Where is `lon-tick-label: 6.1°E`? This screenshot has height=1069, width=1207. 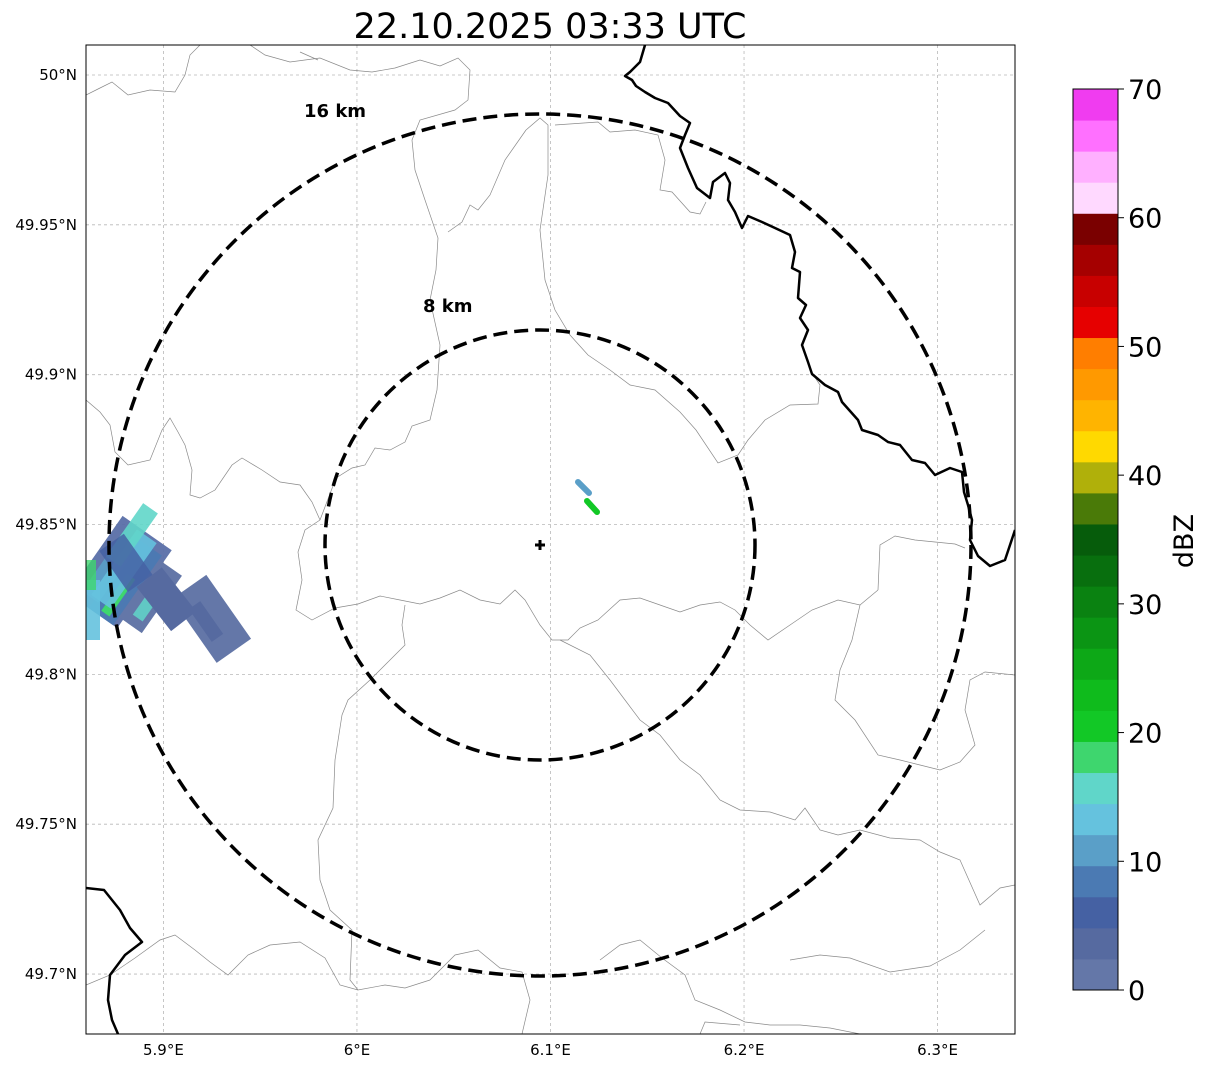
lon-tick-label: 6.1°E is located at coordinates (550, 1050).